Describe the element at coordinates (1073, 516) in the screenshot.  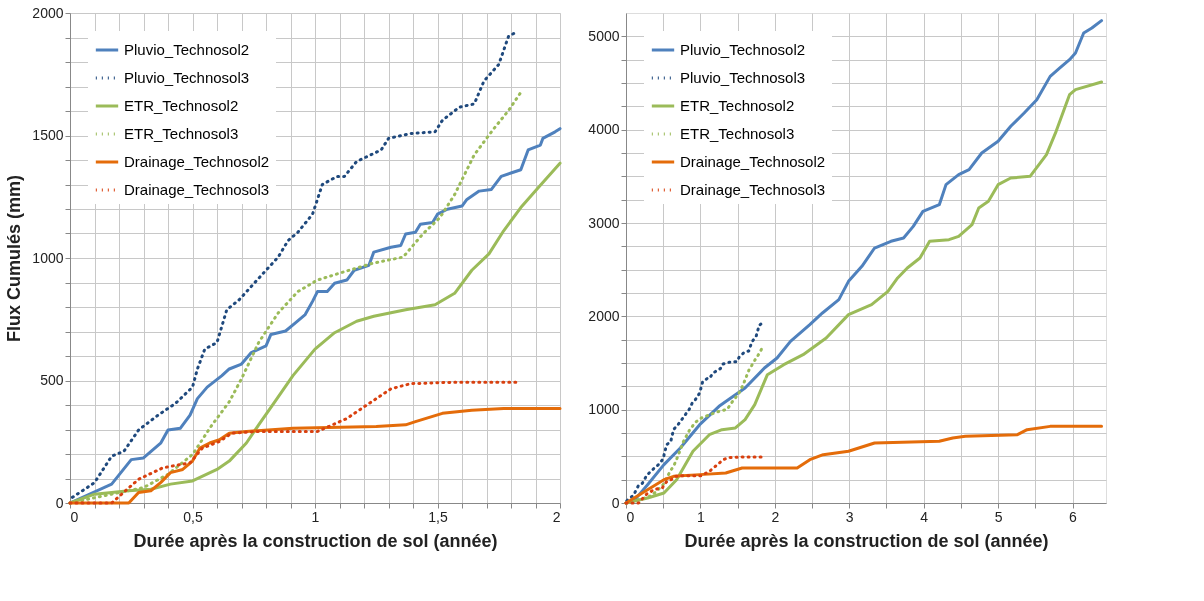
I see `x-tick-label: 6` at that location.